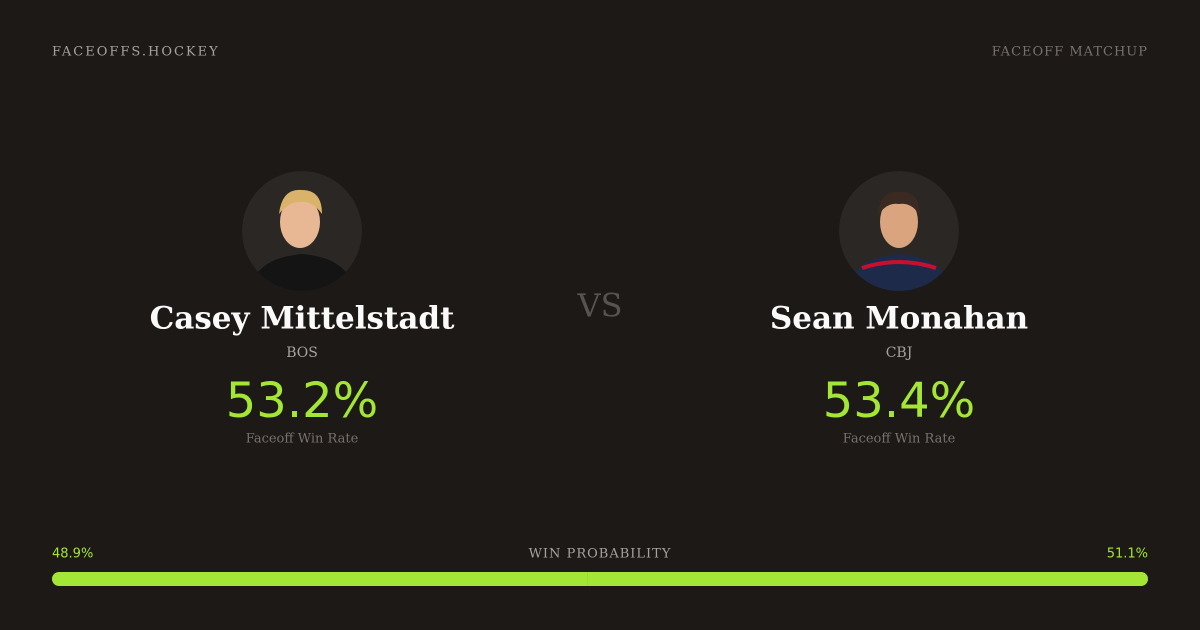  Describe the element at coordinates (599, 306) in the screenshot. I see `vs-label: VS` at that location.